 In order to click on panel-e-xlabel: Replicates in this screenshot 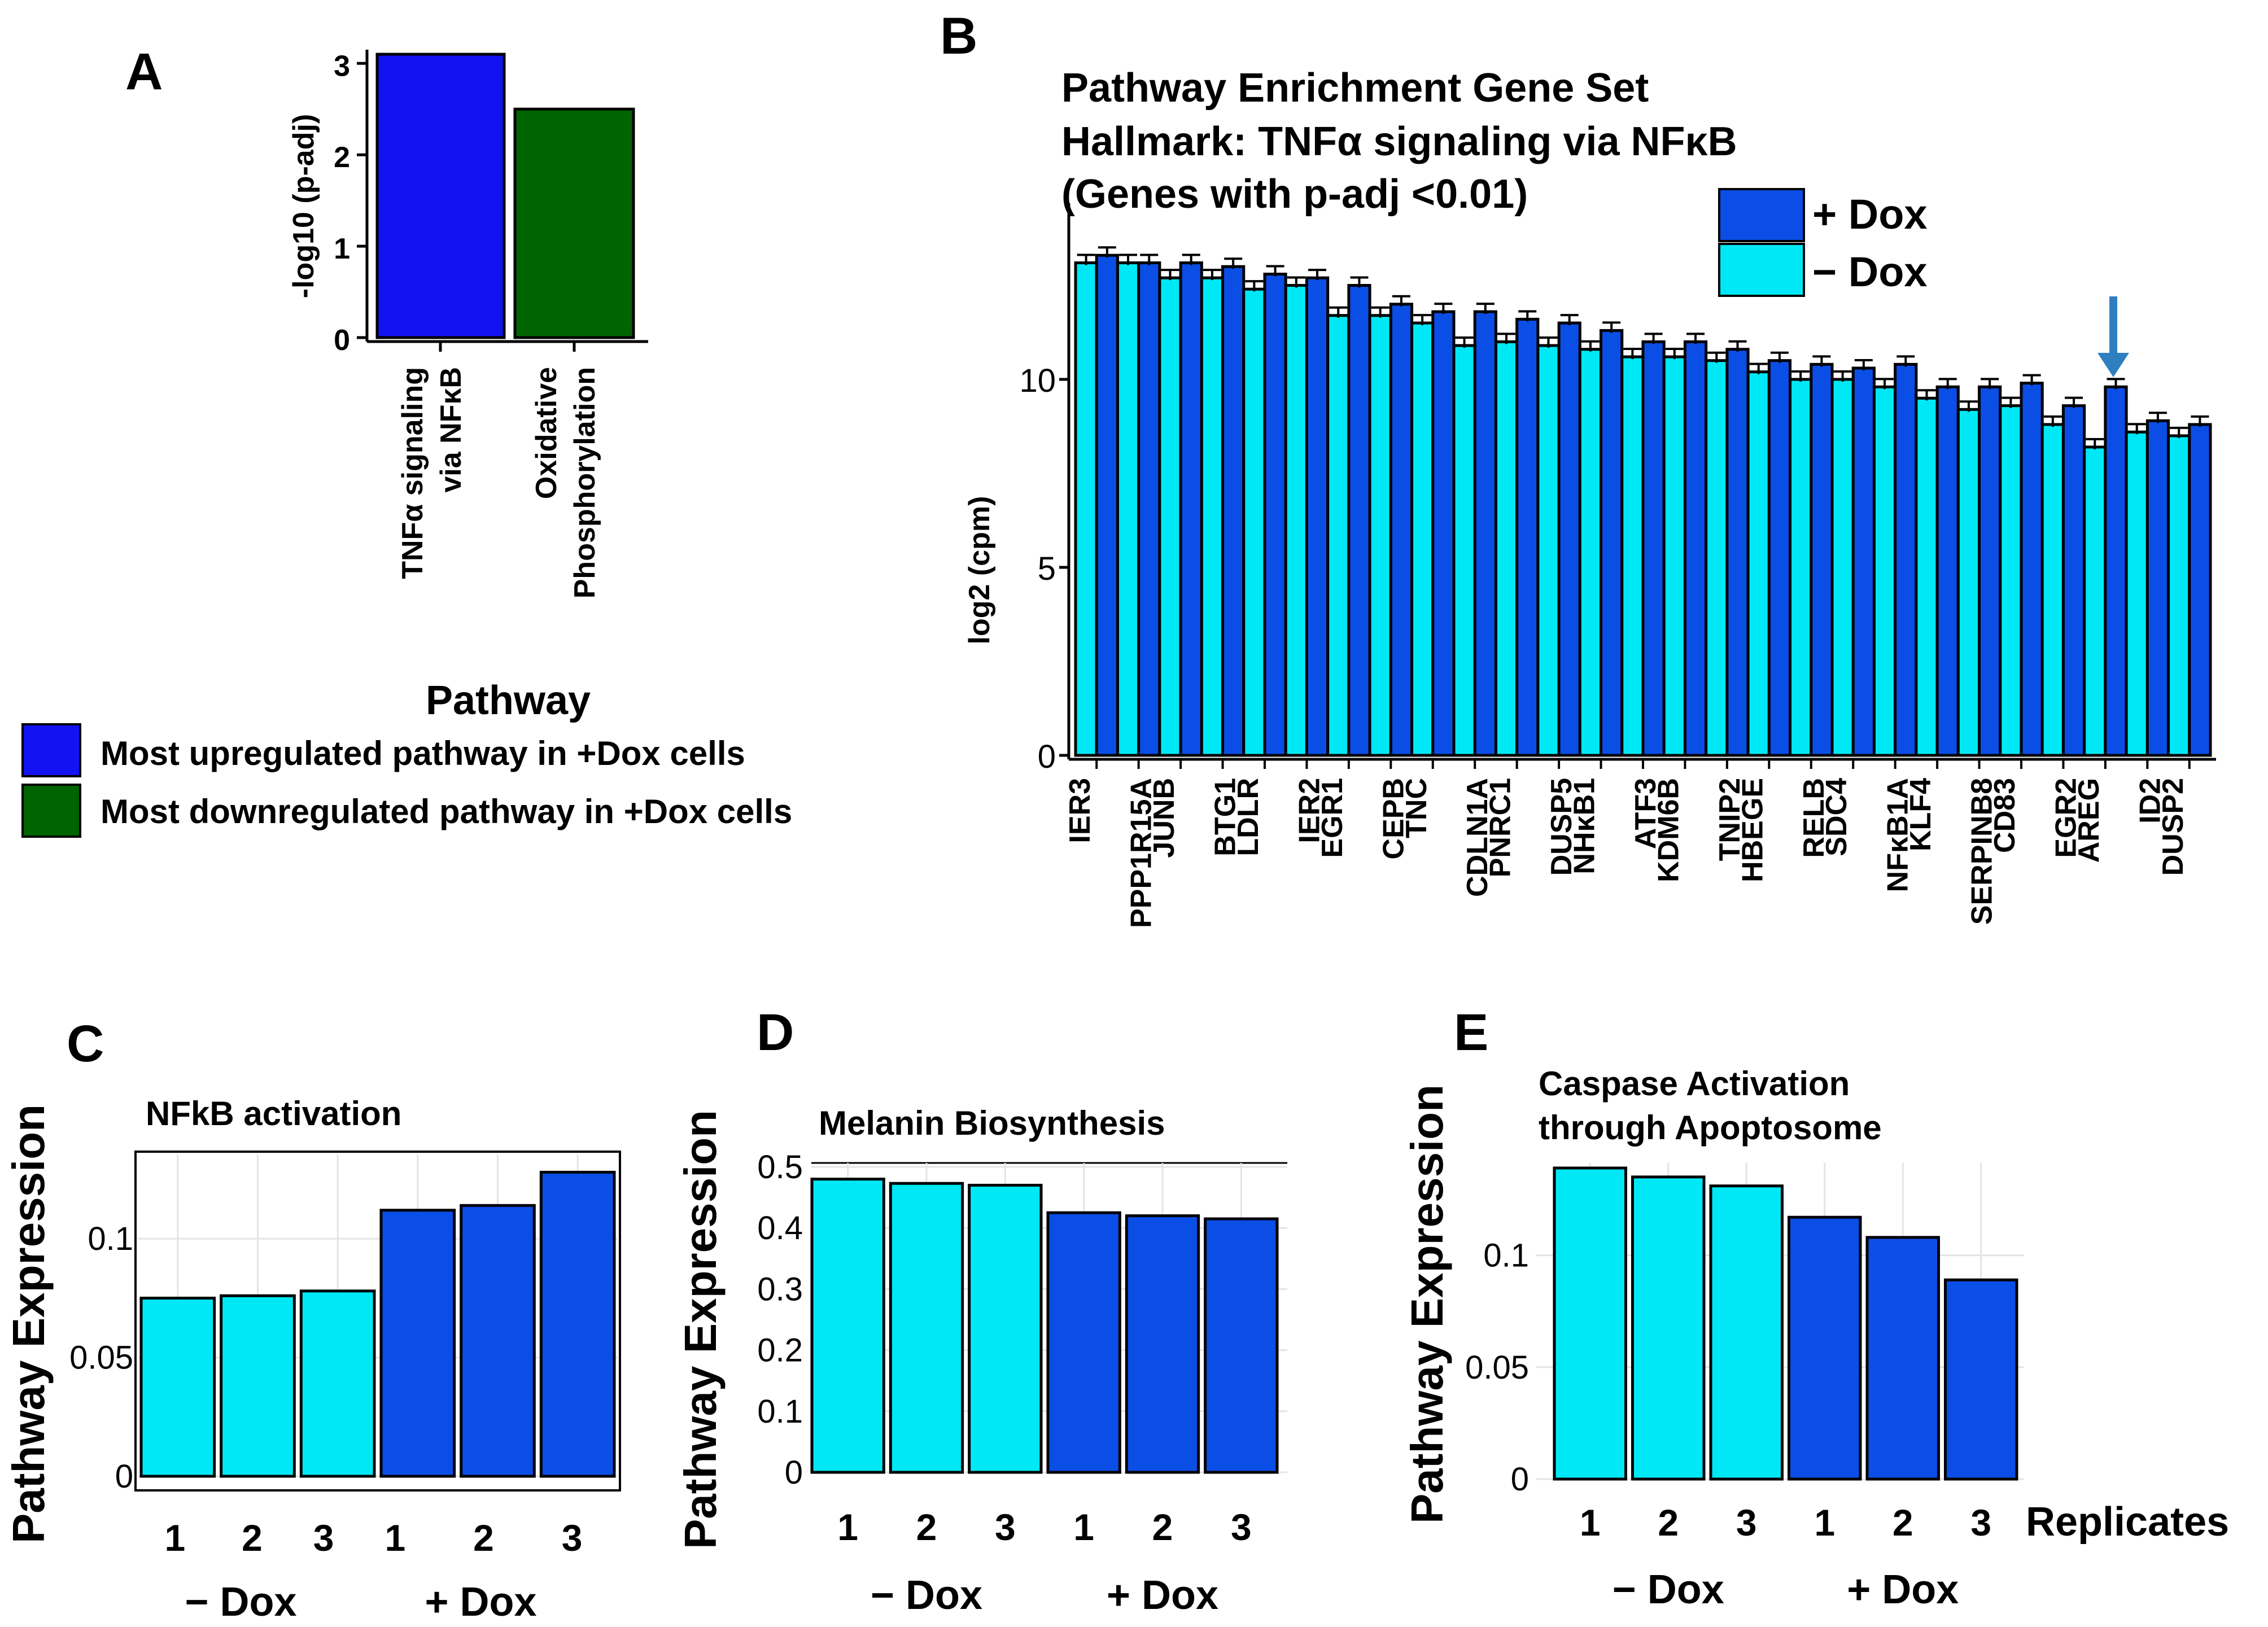, I will do `click(2127, 1522)`.